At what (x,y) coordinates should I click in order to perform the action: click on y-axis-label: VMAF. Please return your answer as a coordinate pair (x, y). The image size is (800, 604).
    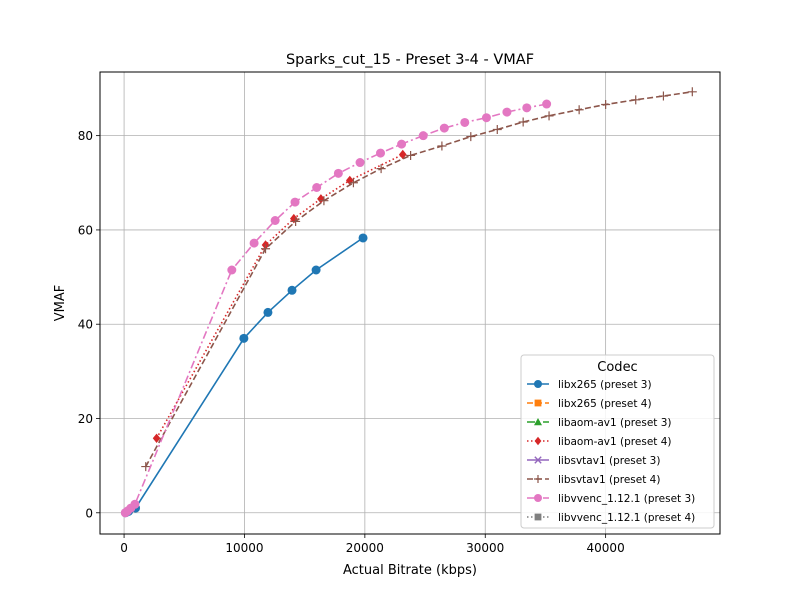
    Looking at the image, I should click on (60, 303).